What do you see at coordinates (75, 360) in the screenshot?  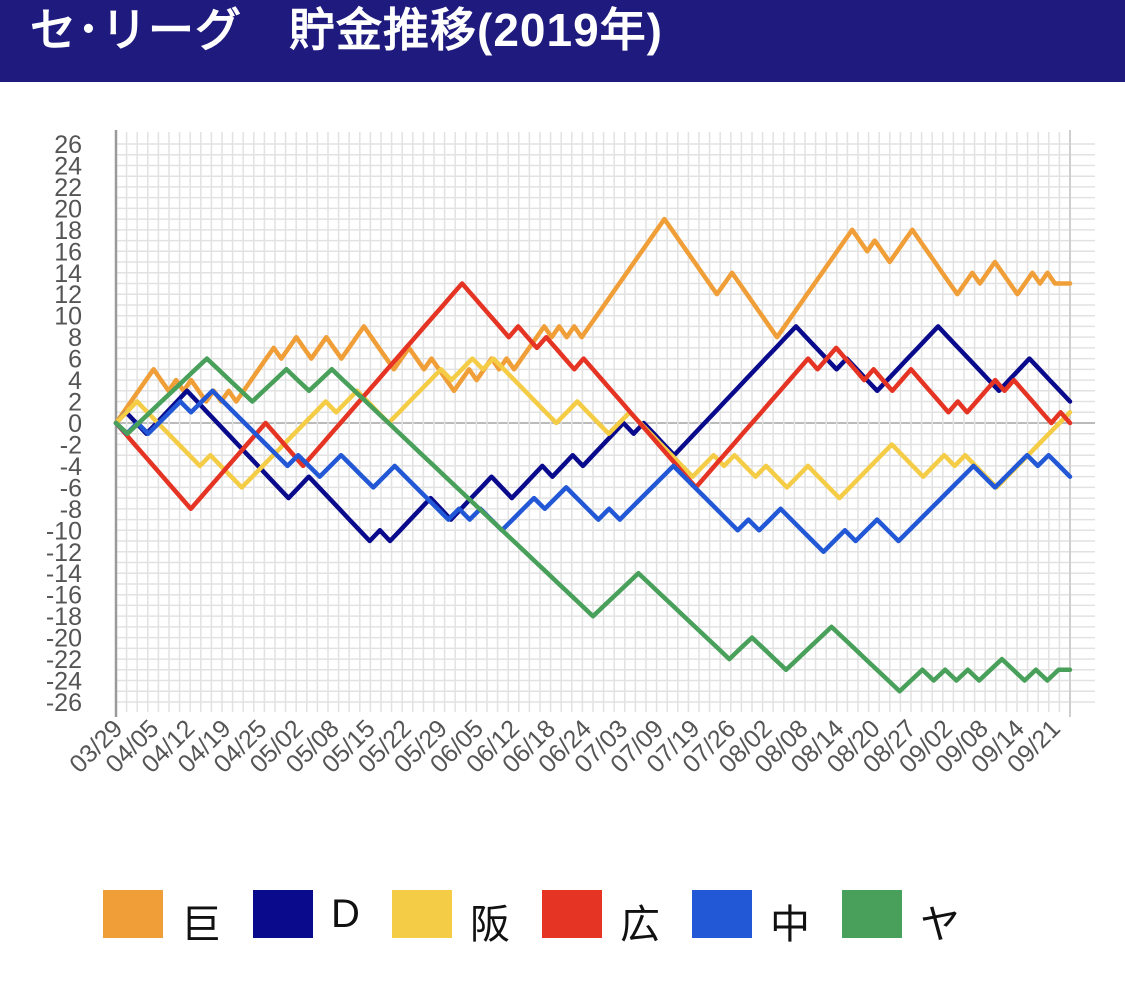 I see `y-tick-label: 6` at bounding box center [75, 360].